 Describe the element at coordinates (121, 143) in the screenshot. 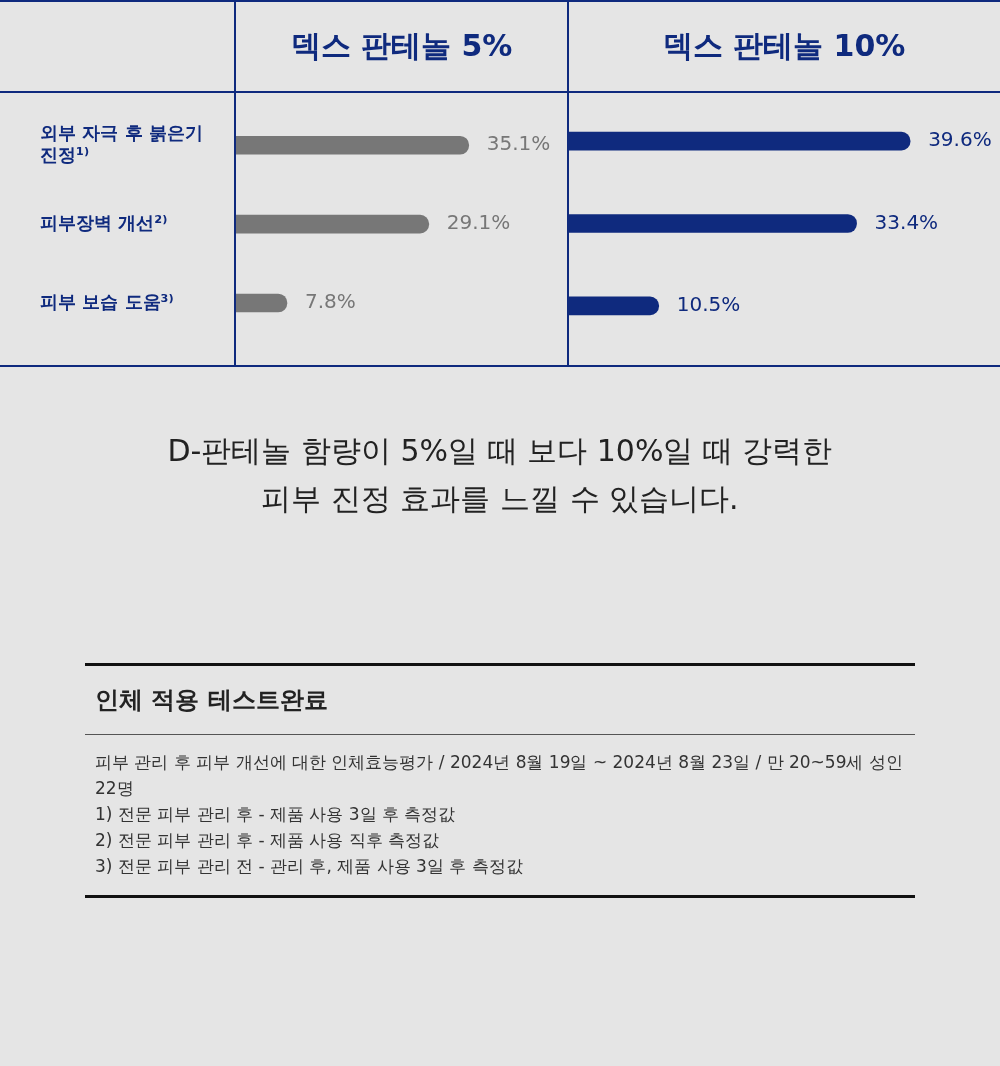

I see `y-tick-label: 외부 자극 후 붉은기 진정¹⁾` at that location.